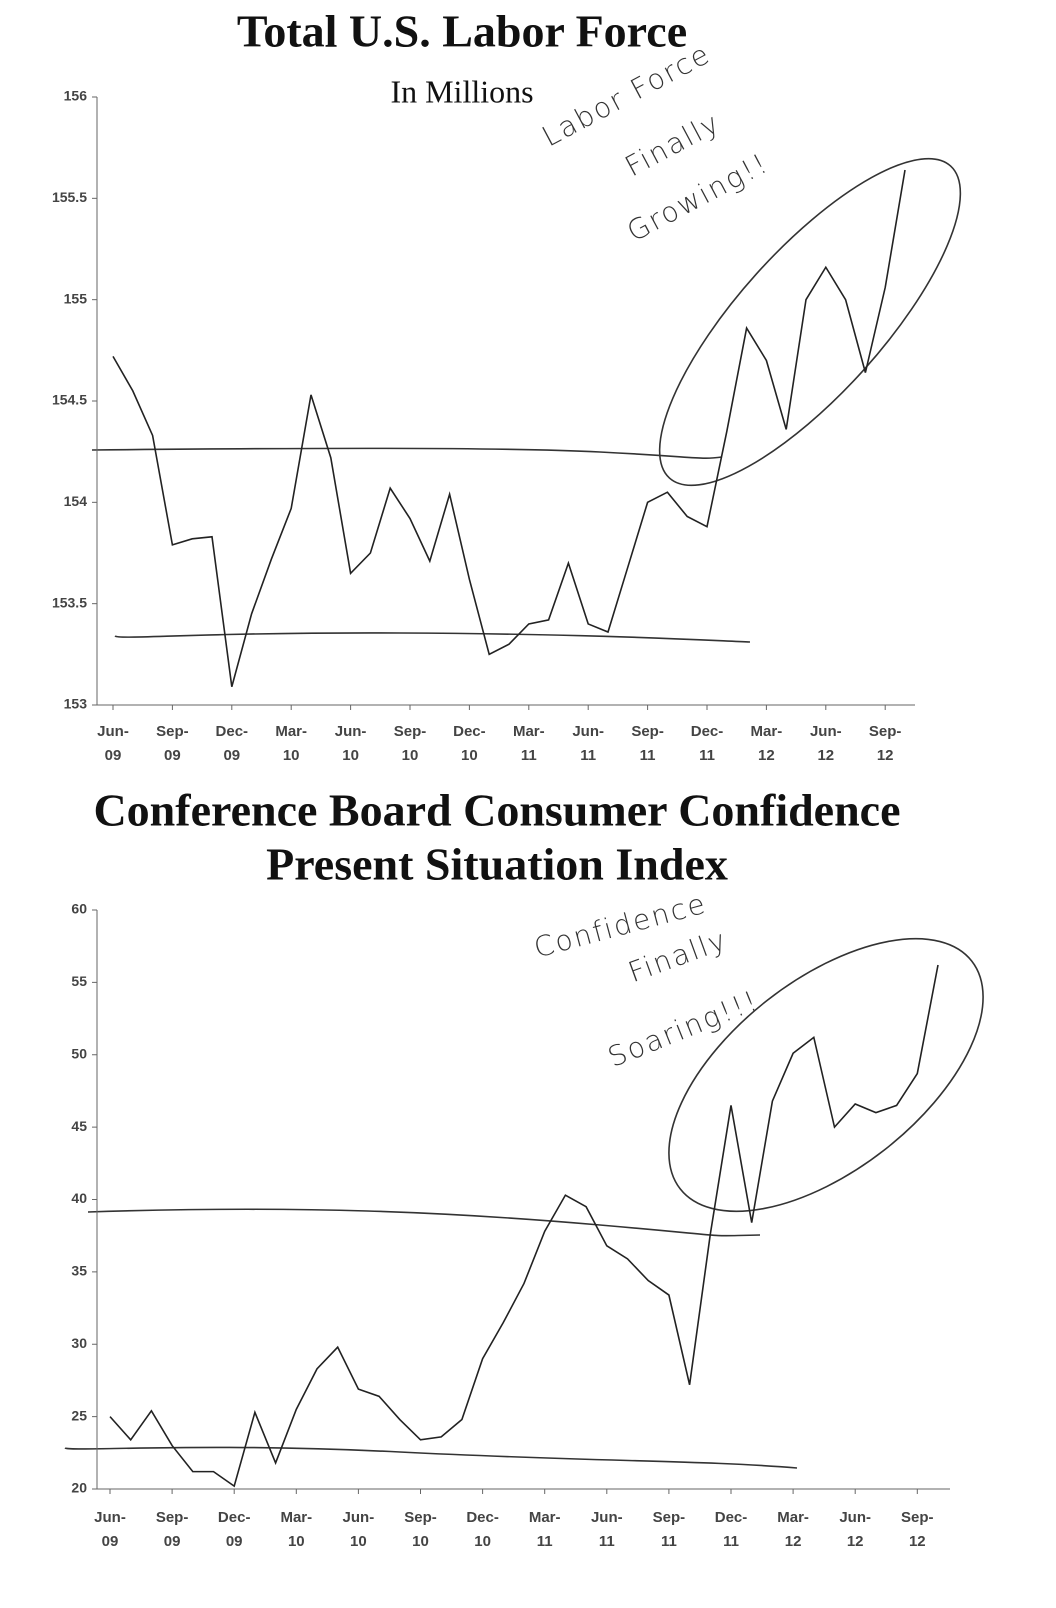 The image size is (1056, 1608). I want to click on y-tick-label: 153, so click(76, 704).